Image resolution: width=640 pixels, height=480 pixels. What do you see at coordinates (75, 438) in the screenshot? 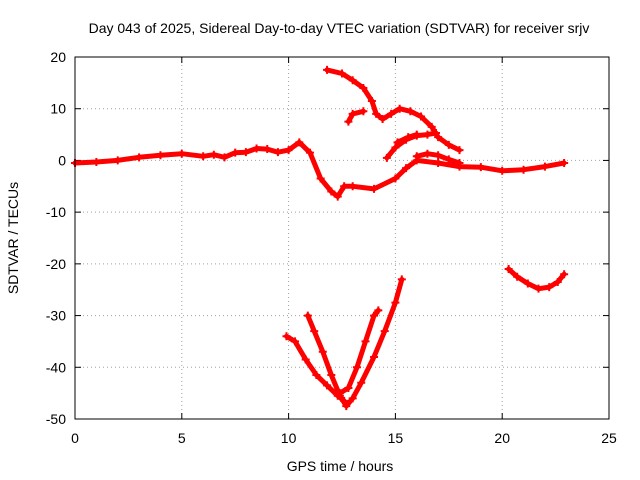
I see `x-tick-label: 0` at bounding box center [75, 438].